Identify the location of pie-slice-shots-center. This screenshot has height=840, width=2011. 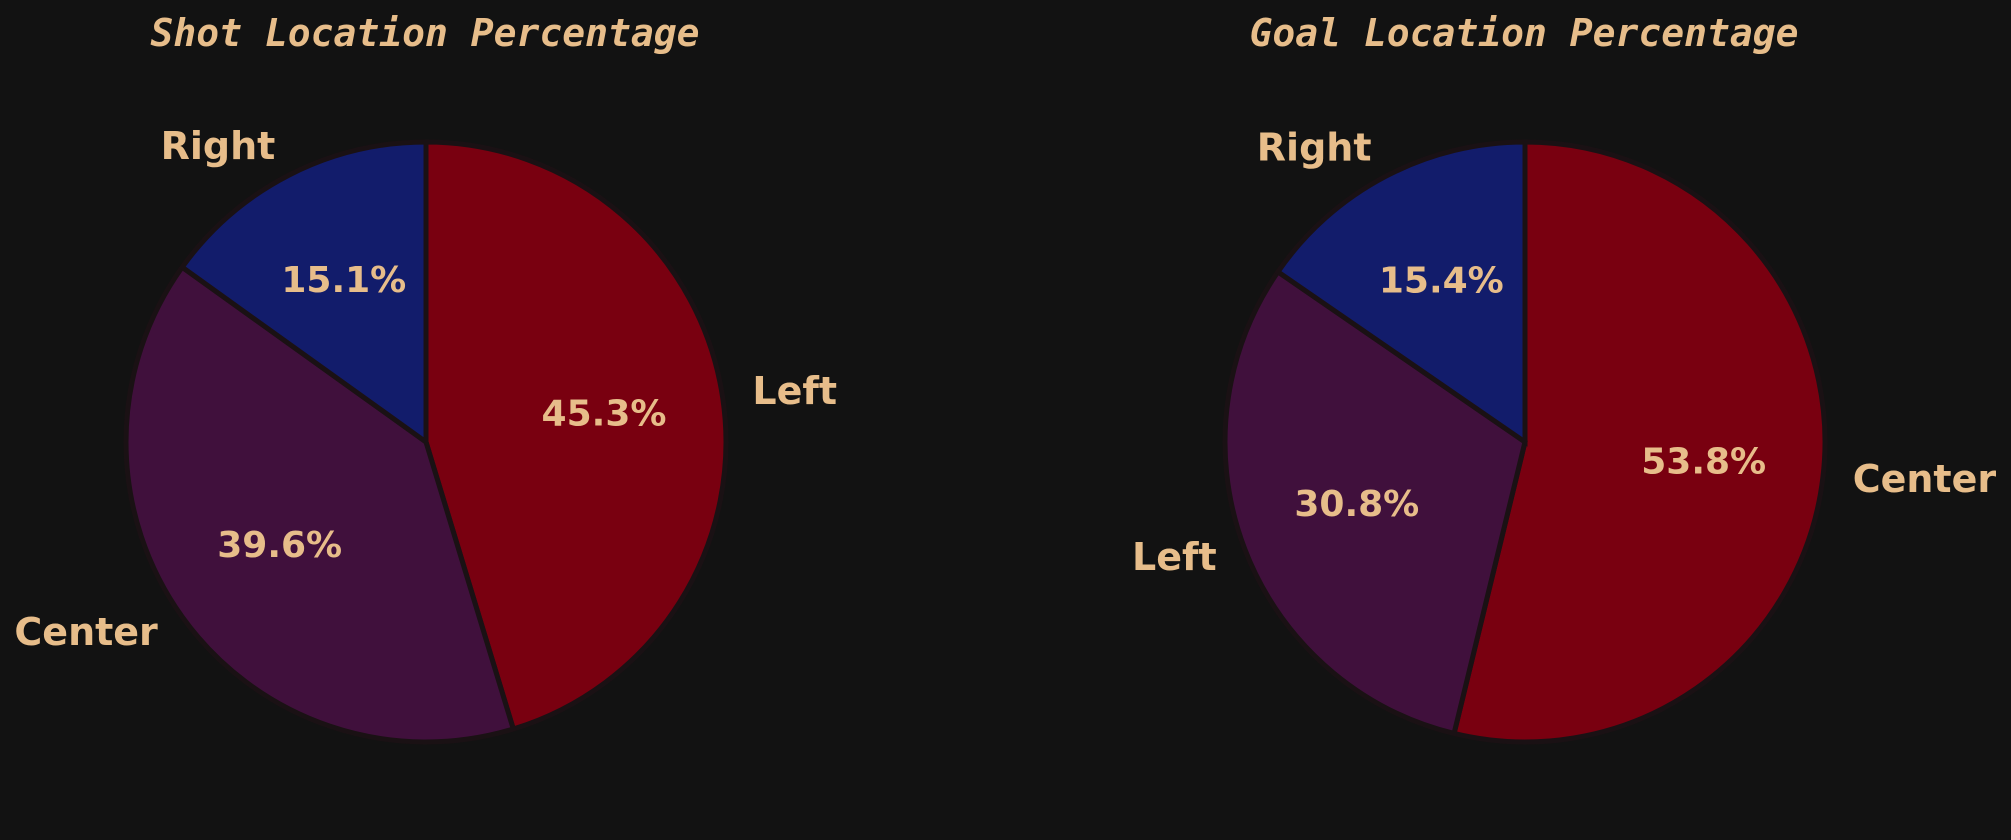
(320, 504).